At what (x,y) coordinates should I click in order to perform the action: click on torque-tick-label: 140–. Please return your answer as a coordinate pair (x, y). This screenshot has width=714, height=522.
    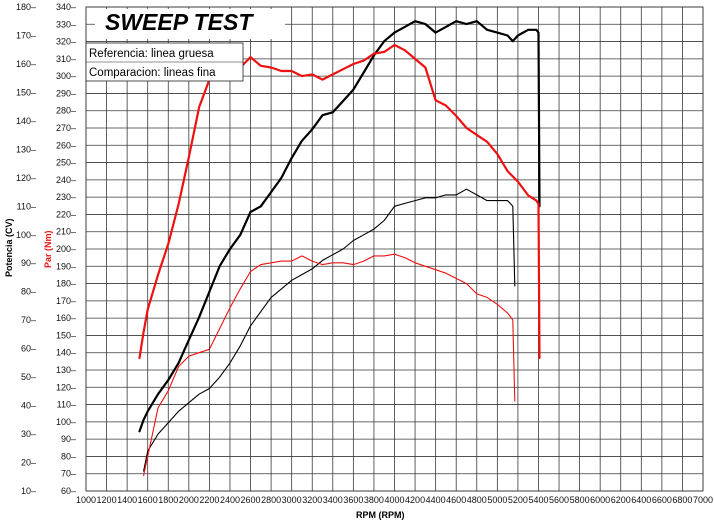
    Looking at the image, I should click on (66, 353).